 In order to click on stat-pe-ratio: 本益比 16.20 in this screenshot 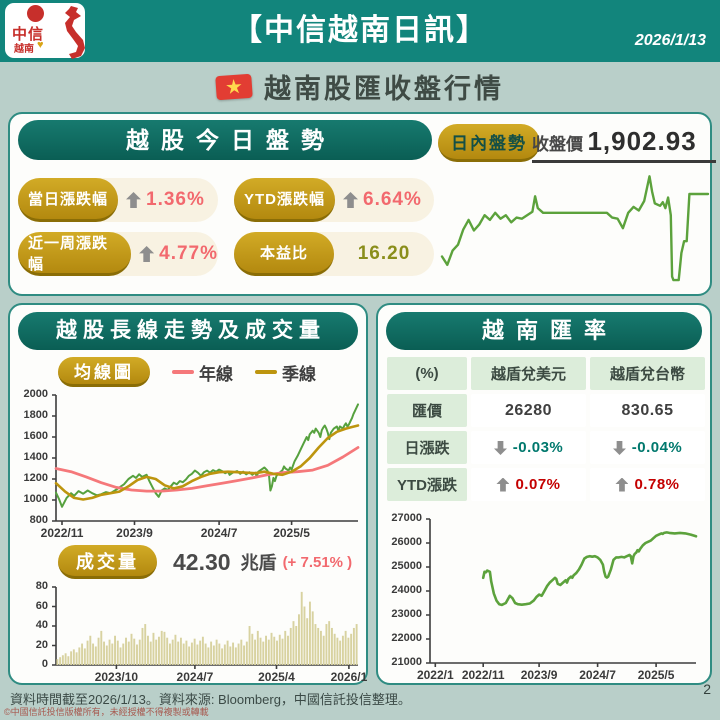, I will do `click(334, 254)`.